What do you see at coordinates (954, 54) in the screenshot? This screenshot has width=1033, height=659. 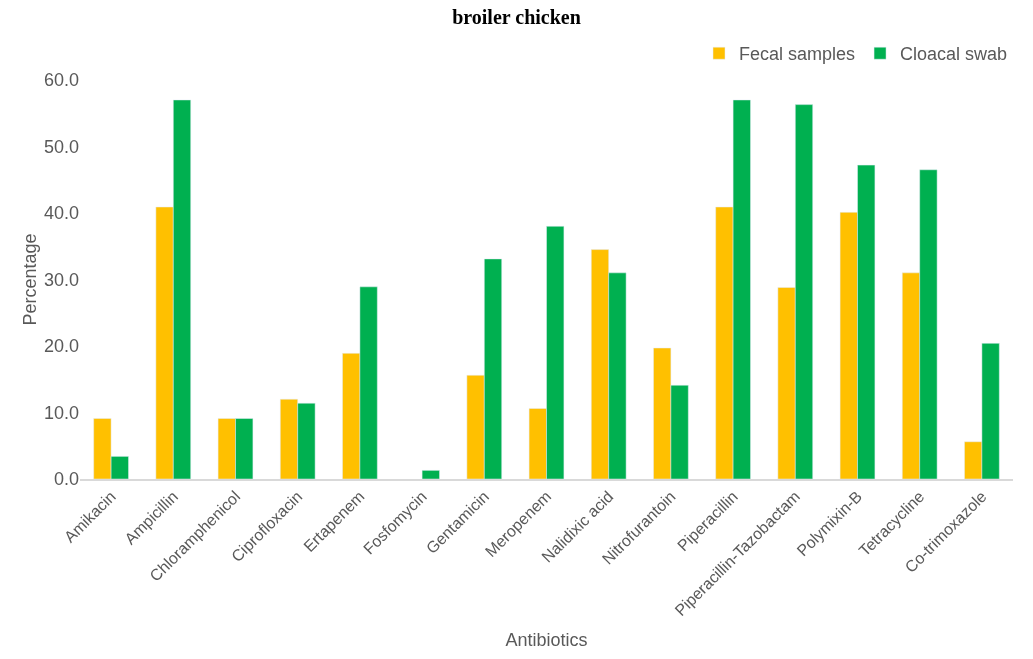 I see `legend-label: Cloacal swab` at bounding box center [954, 54].